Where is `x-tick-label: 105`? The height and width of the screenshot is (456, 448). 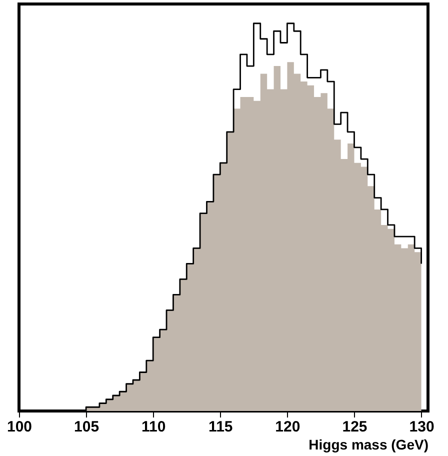 x-tick-label: 105 is located at coordinates (87, 427).